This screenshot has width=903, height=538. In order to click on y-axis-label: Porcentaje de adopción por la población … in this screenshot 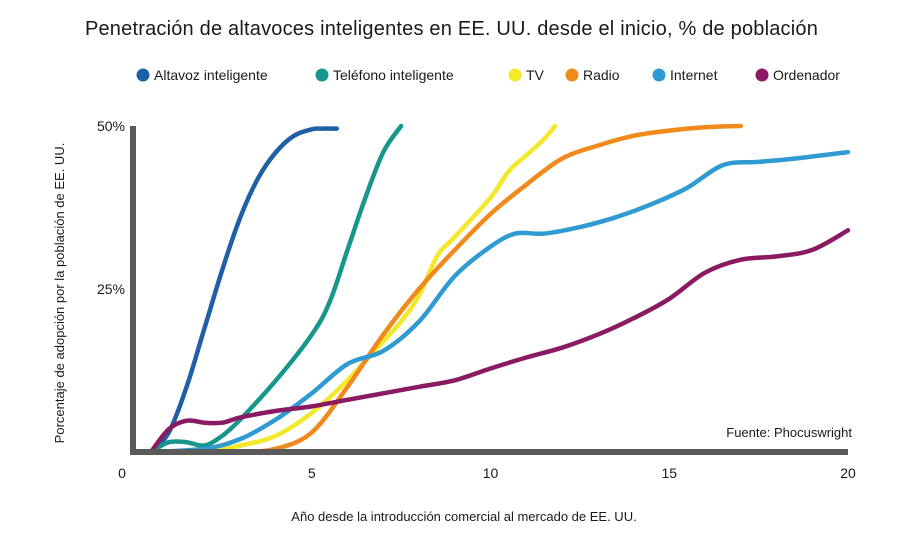, I will do `click(59, 293)`.